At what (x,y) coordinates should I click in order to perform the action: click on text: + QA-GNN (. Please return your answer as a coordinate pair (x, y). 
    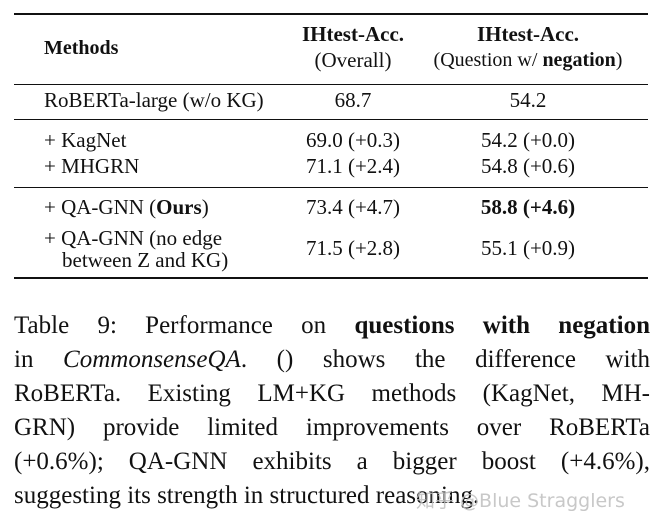
    Looking at the image, I should click on (100, 207).